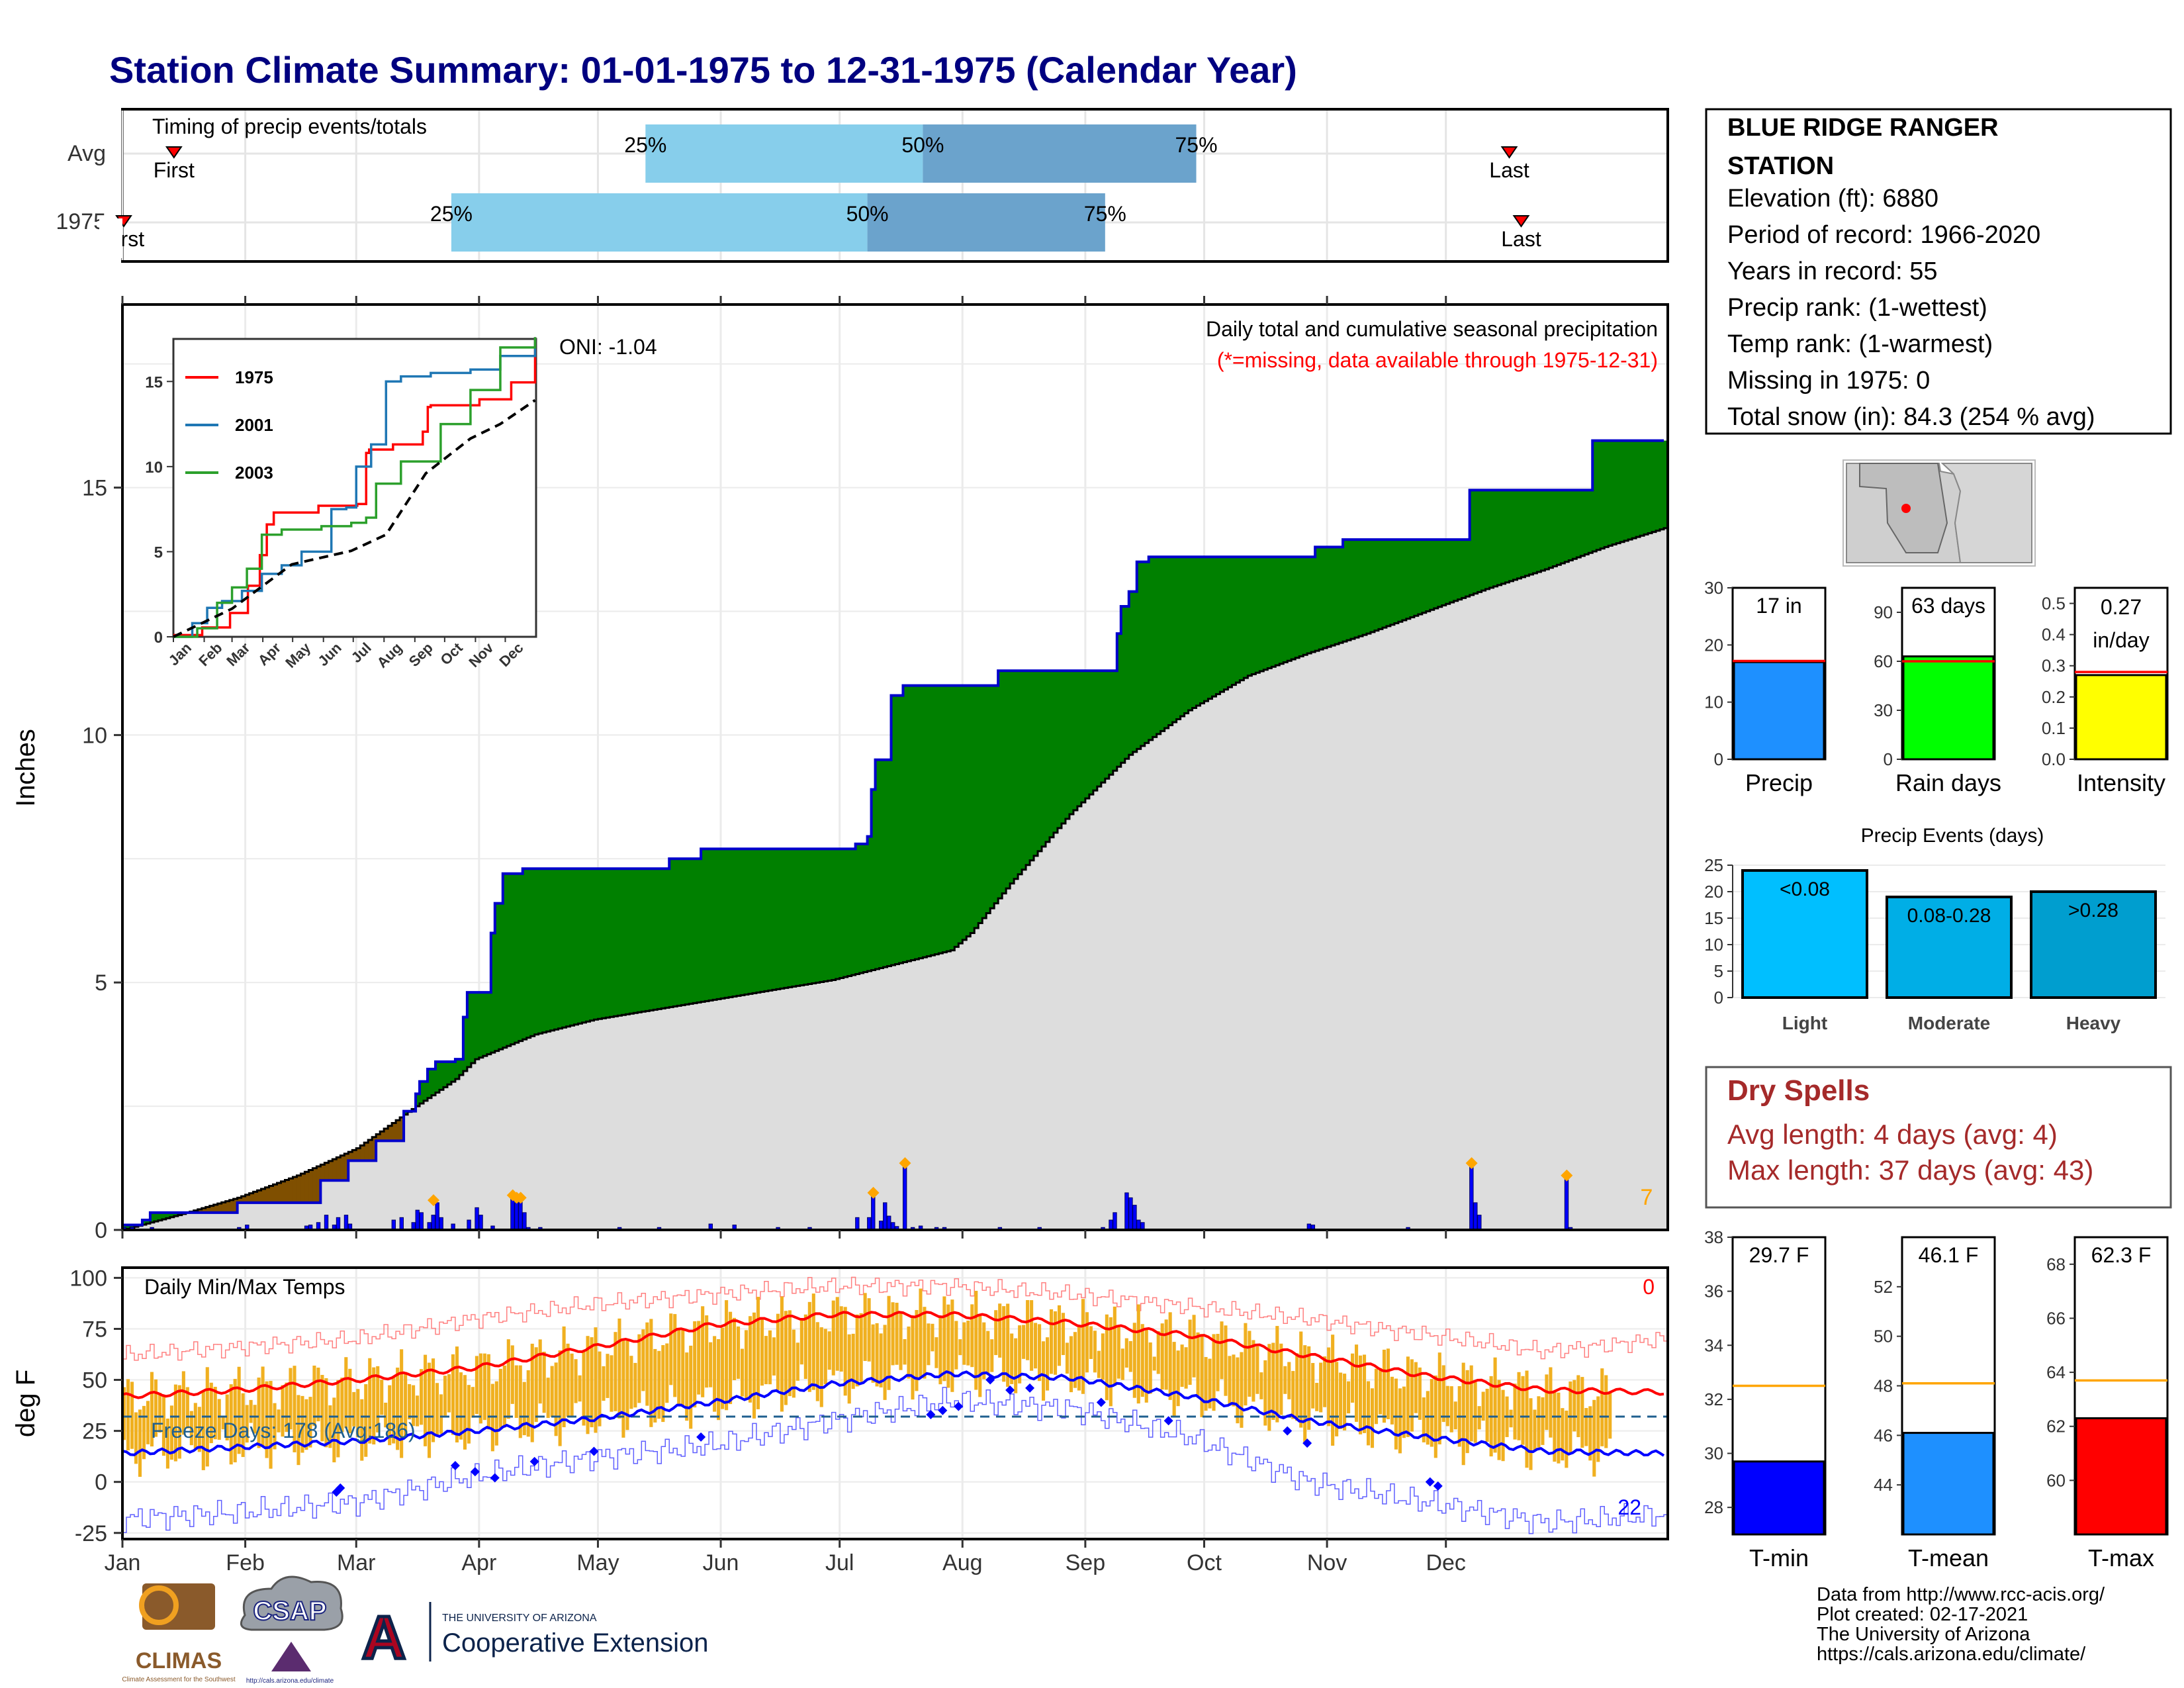 Image resolution: width=2184 pixels, height=1688 pixels. I want to click on temp-y-axis: -25 0 25 50 75 100, so click(95, 1406).